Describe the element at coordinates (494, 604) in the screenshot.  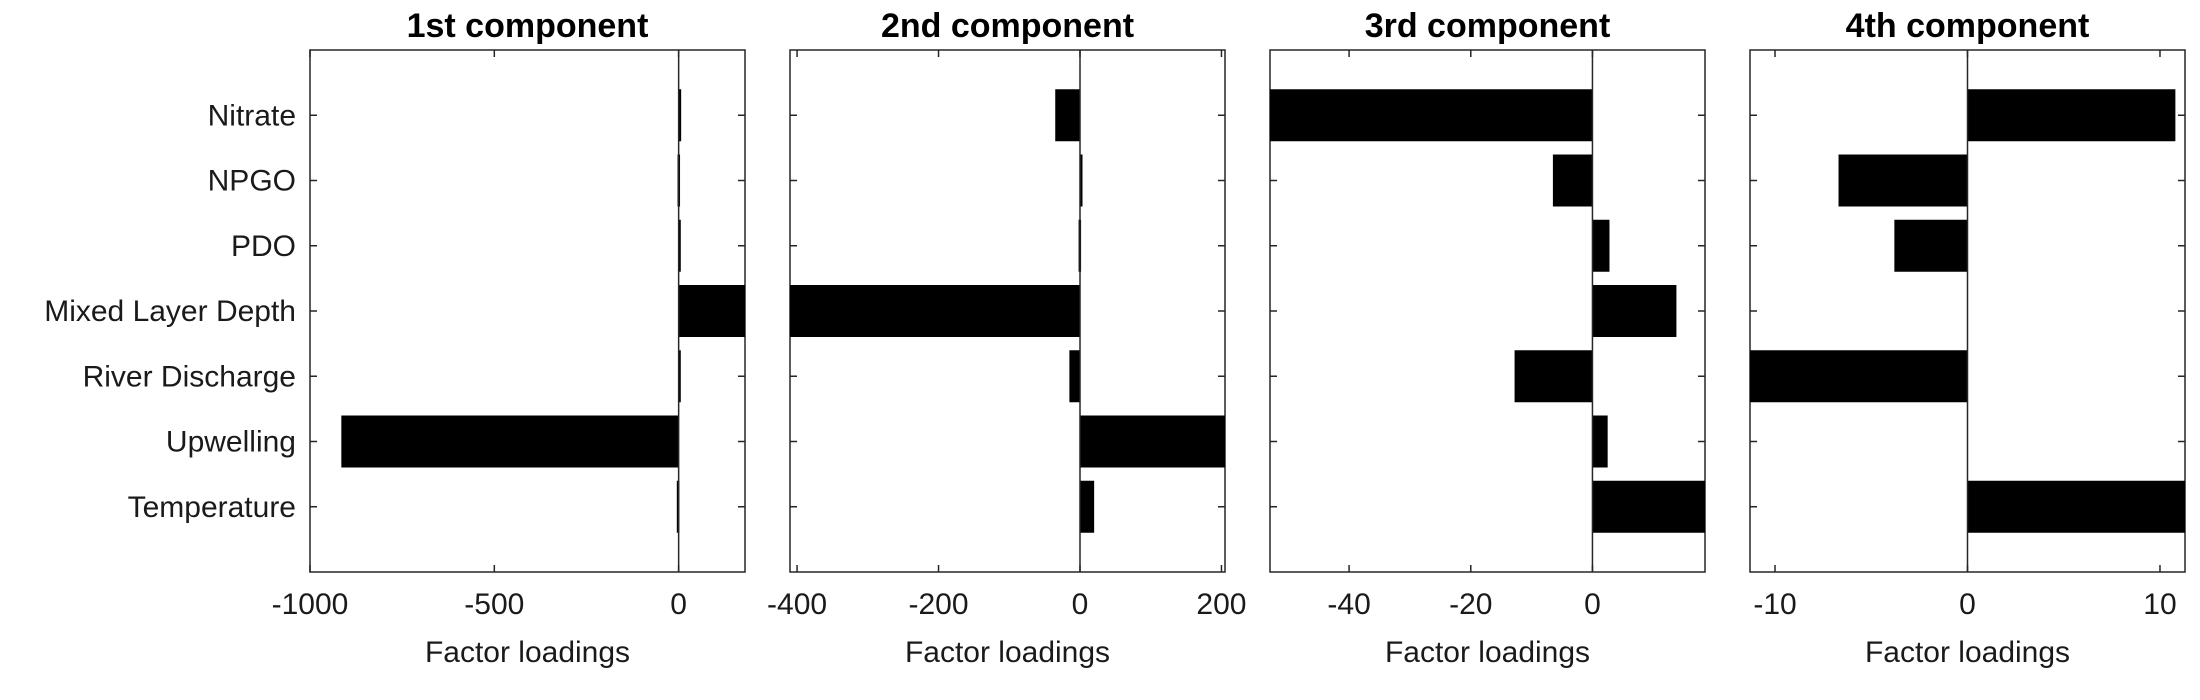
I see `x-tick-label: -500` at that location.